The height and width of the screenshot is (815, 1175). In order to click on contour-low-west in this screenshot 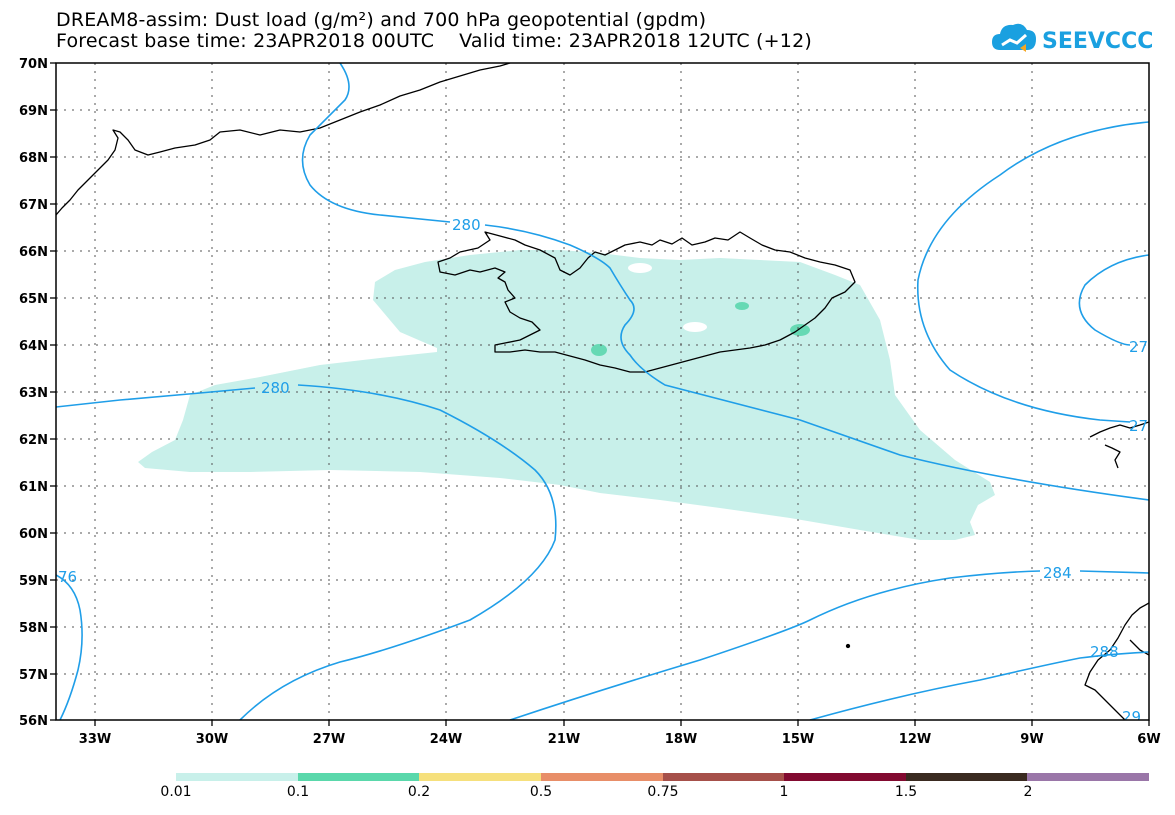, I will do `click(69, 647)`.